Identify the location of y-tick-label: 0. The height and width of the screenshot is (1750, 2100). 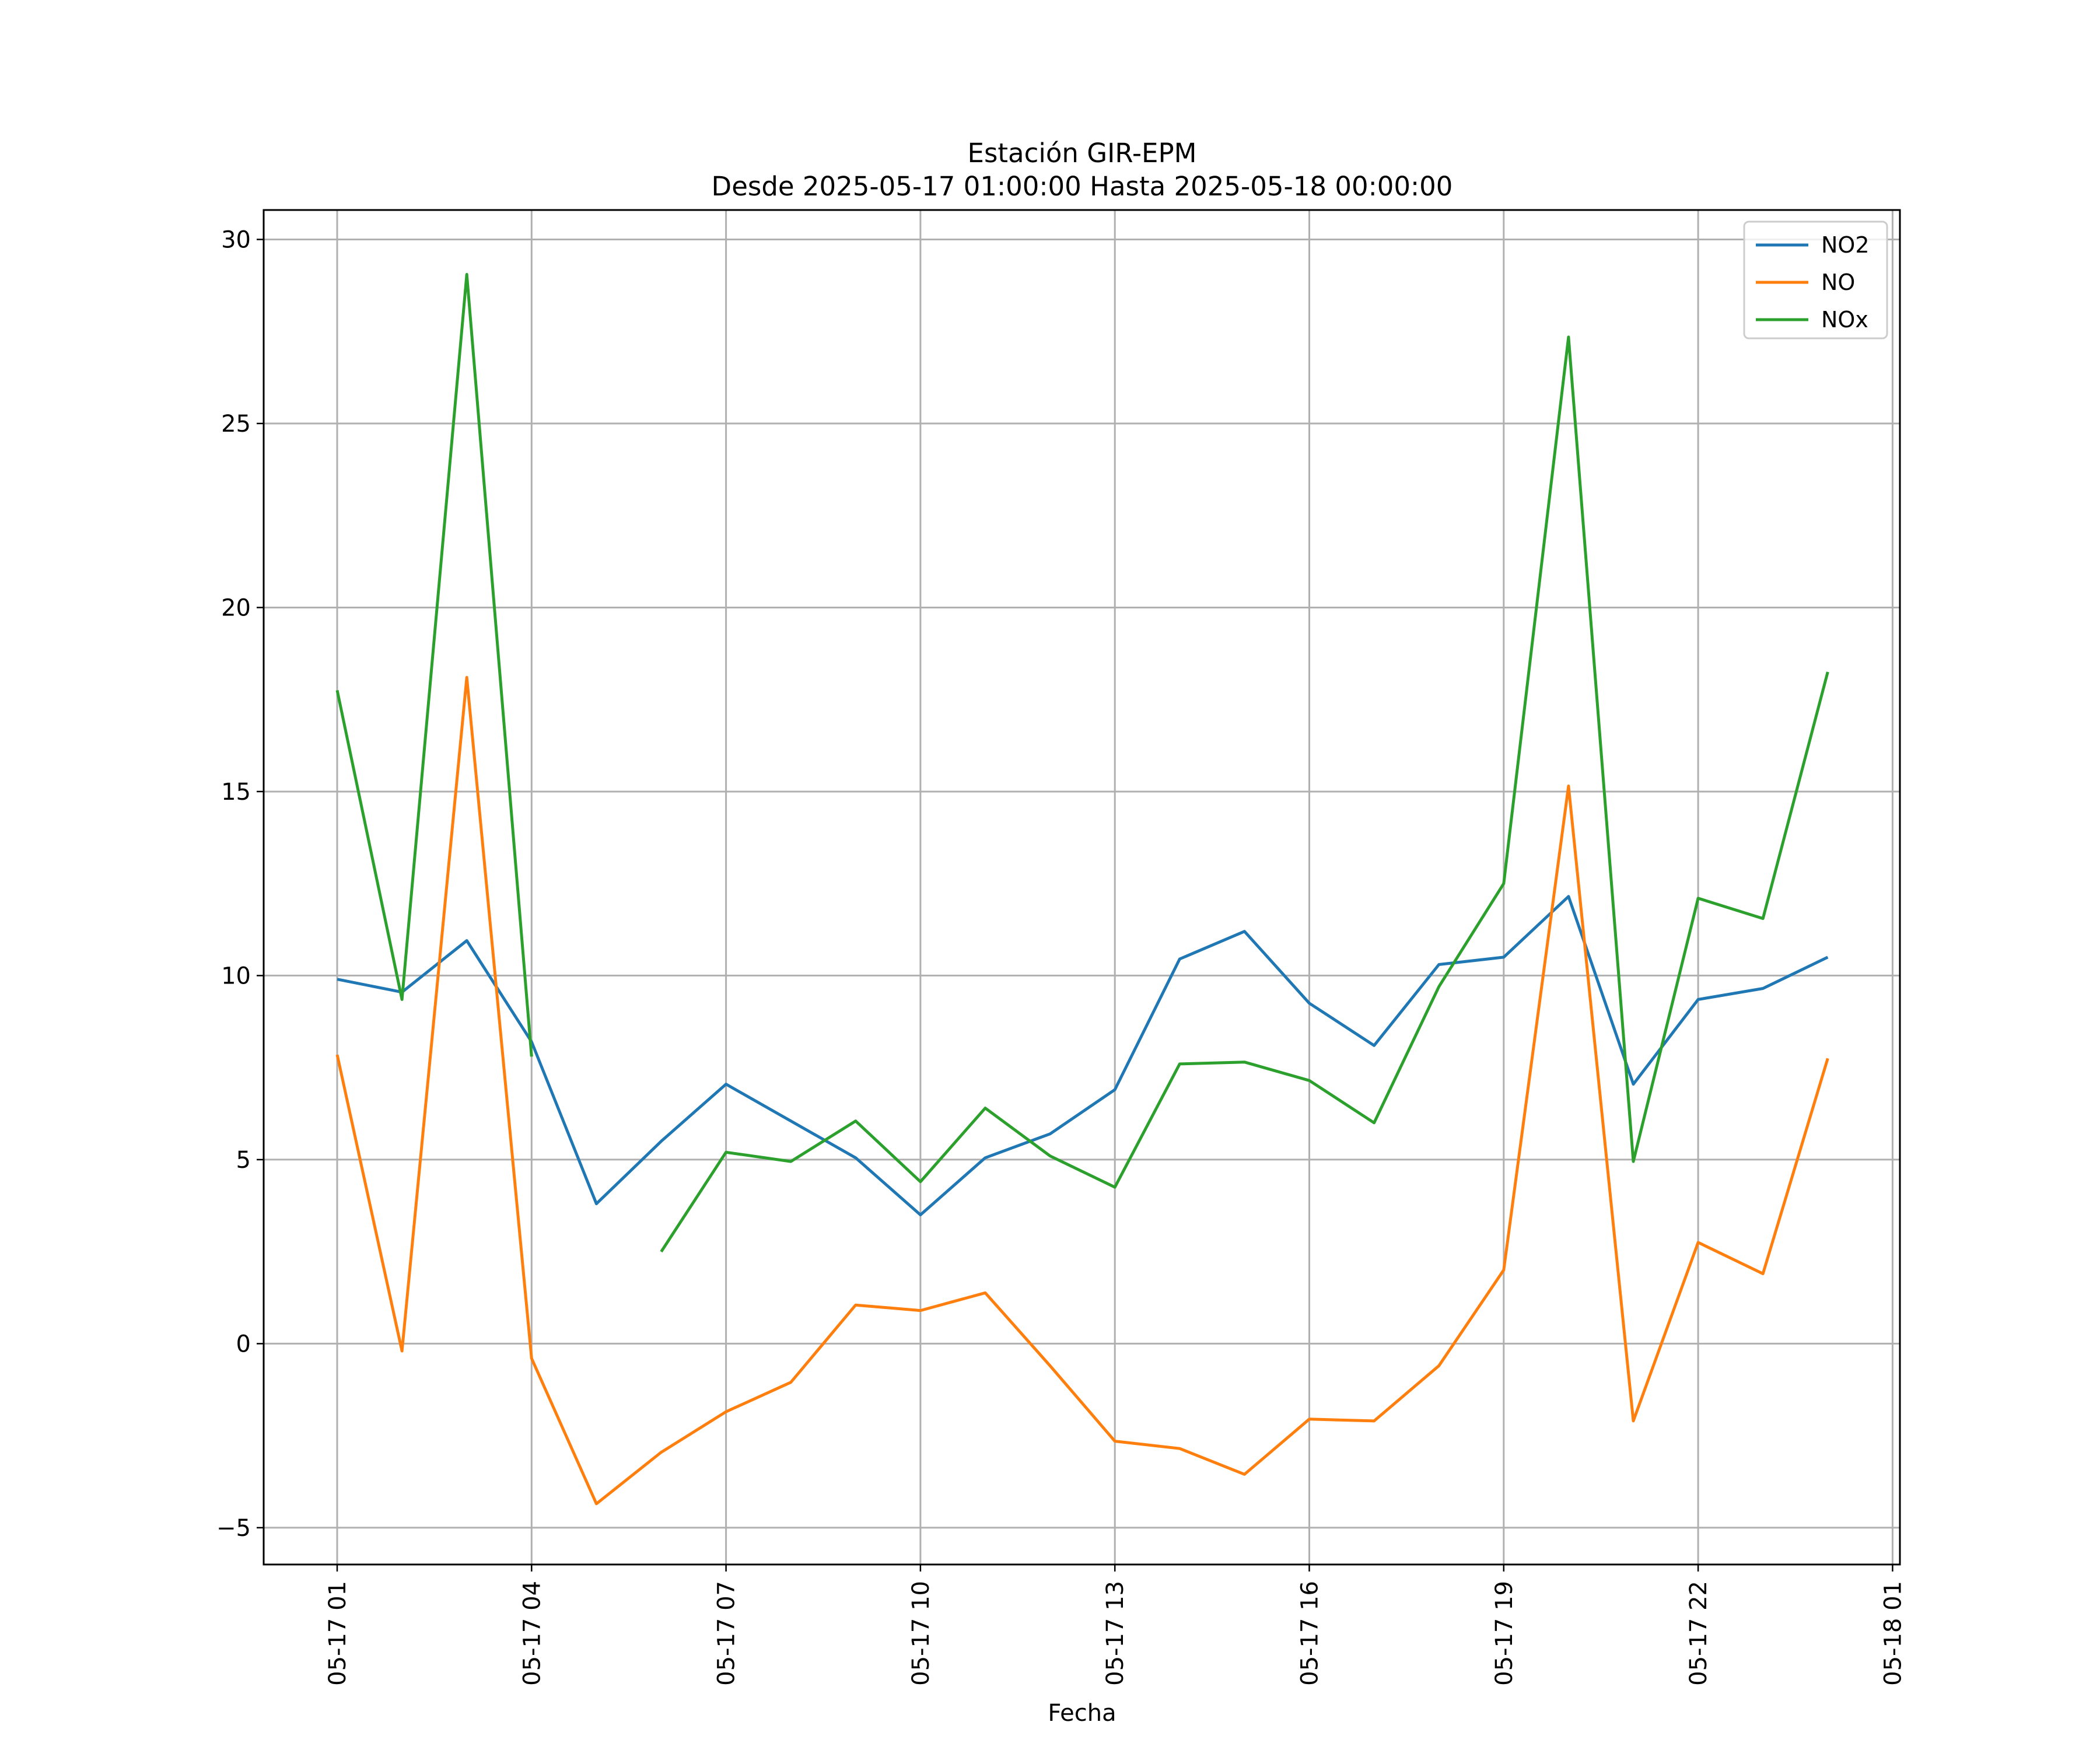
(243, 1344).